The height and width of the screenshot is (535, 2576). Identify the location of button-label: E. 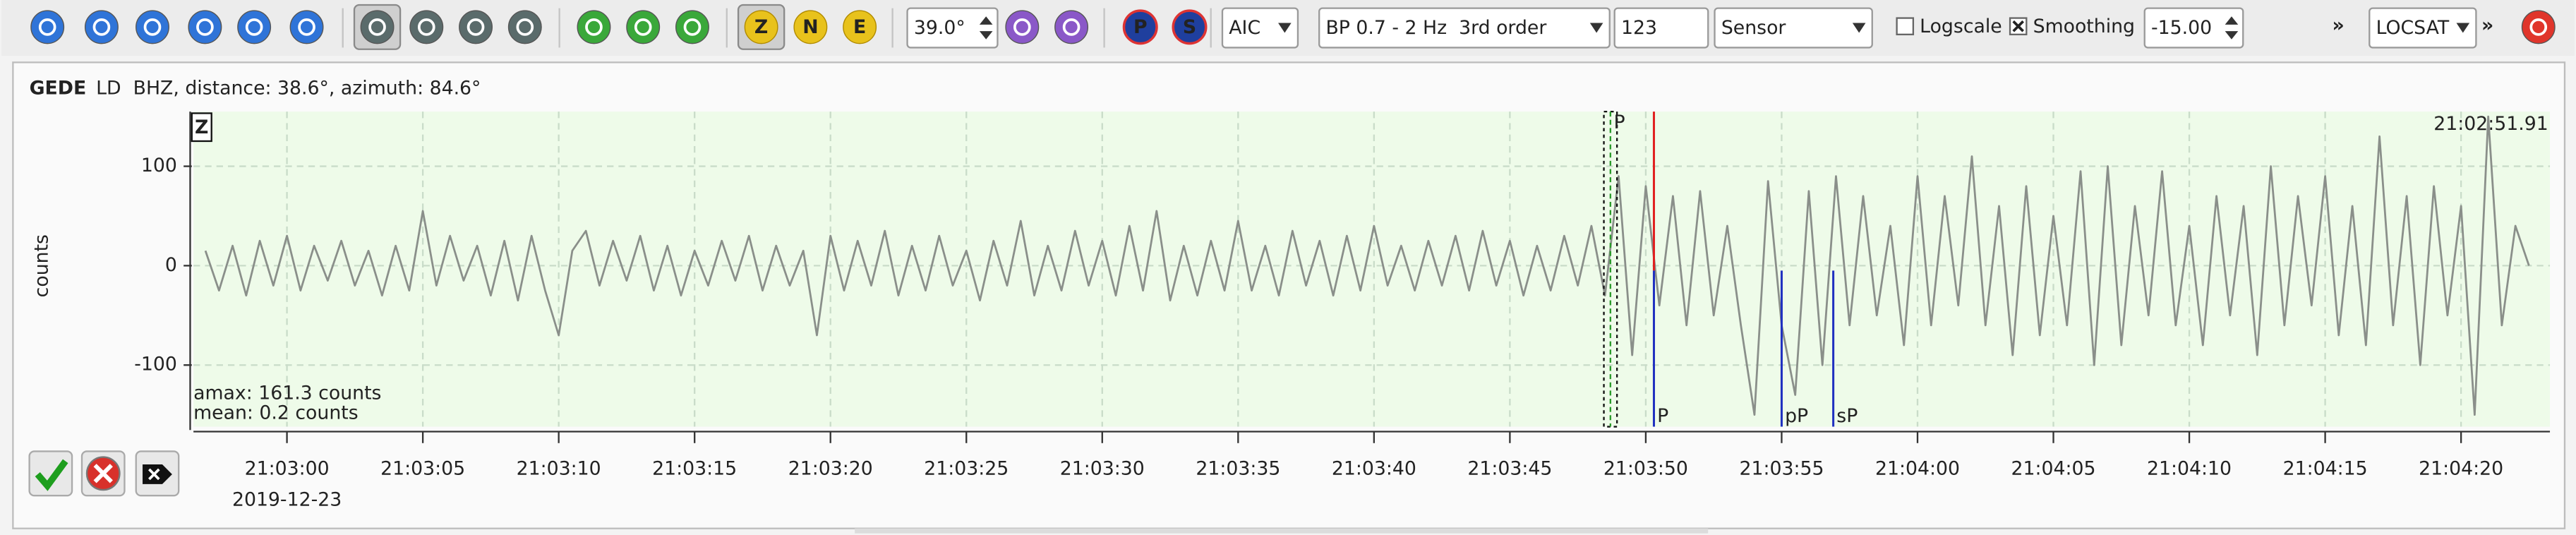
(859, 27).